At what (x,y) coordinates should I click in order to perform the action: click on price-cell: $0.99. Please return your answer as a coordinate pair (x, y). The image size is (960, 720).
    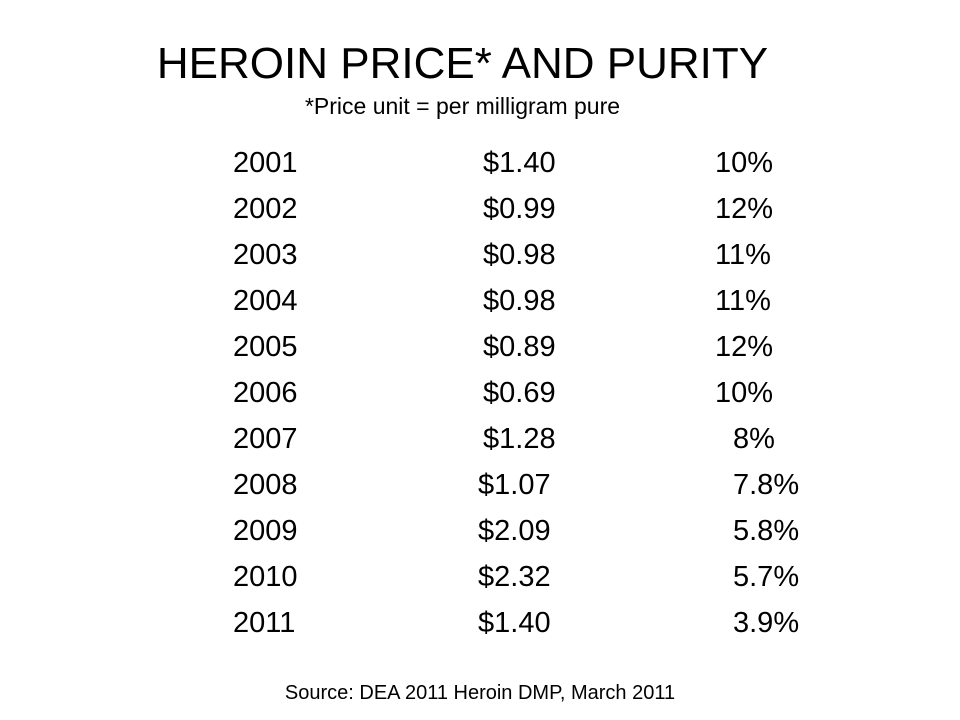
    Looking at the image, I should click on (519, 209).